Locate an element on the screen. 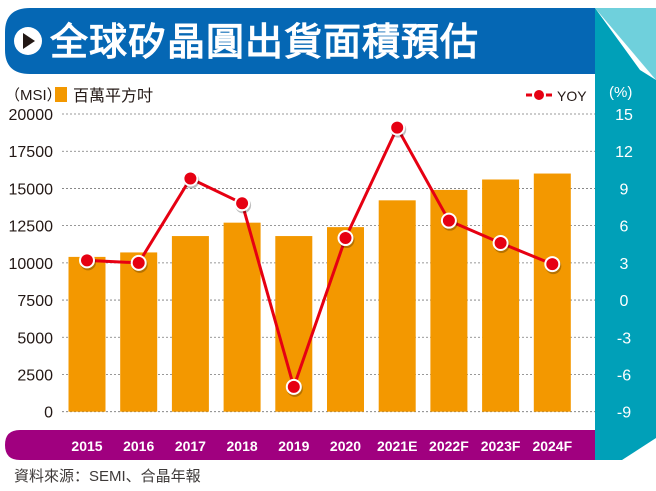  right-axis-panel is located at coordinates (625, 234).